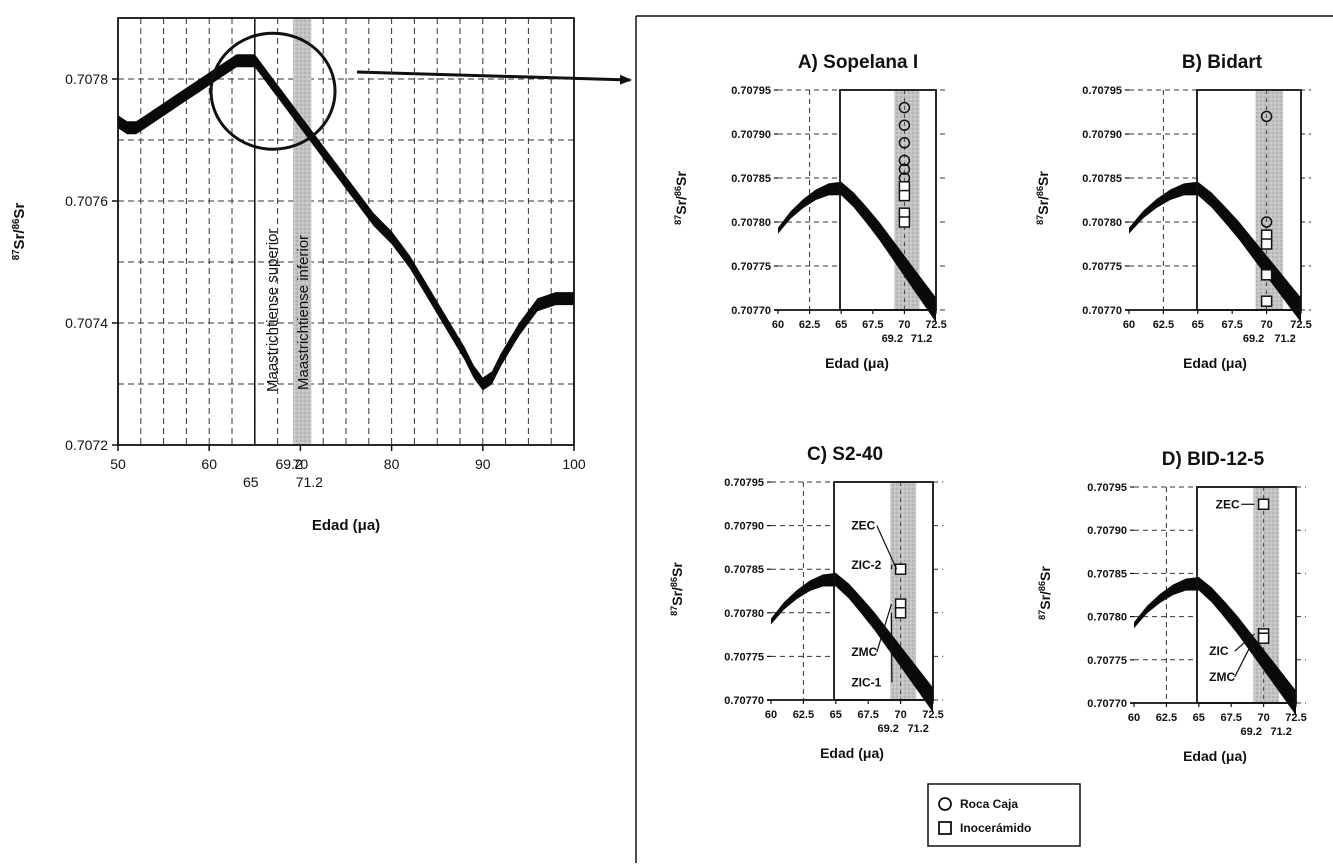  I want to click on legend-box, so click(1004, 815).